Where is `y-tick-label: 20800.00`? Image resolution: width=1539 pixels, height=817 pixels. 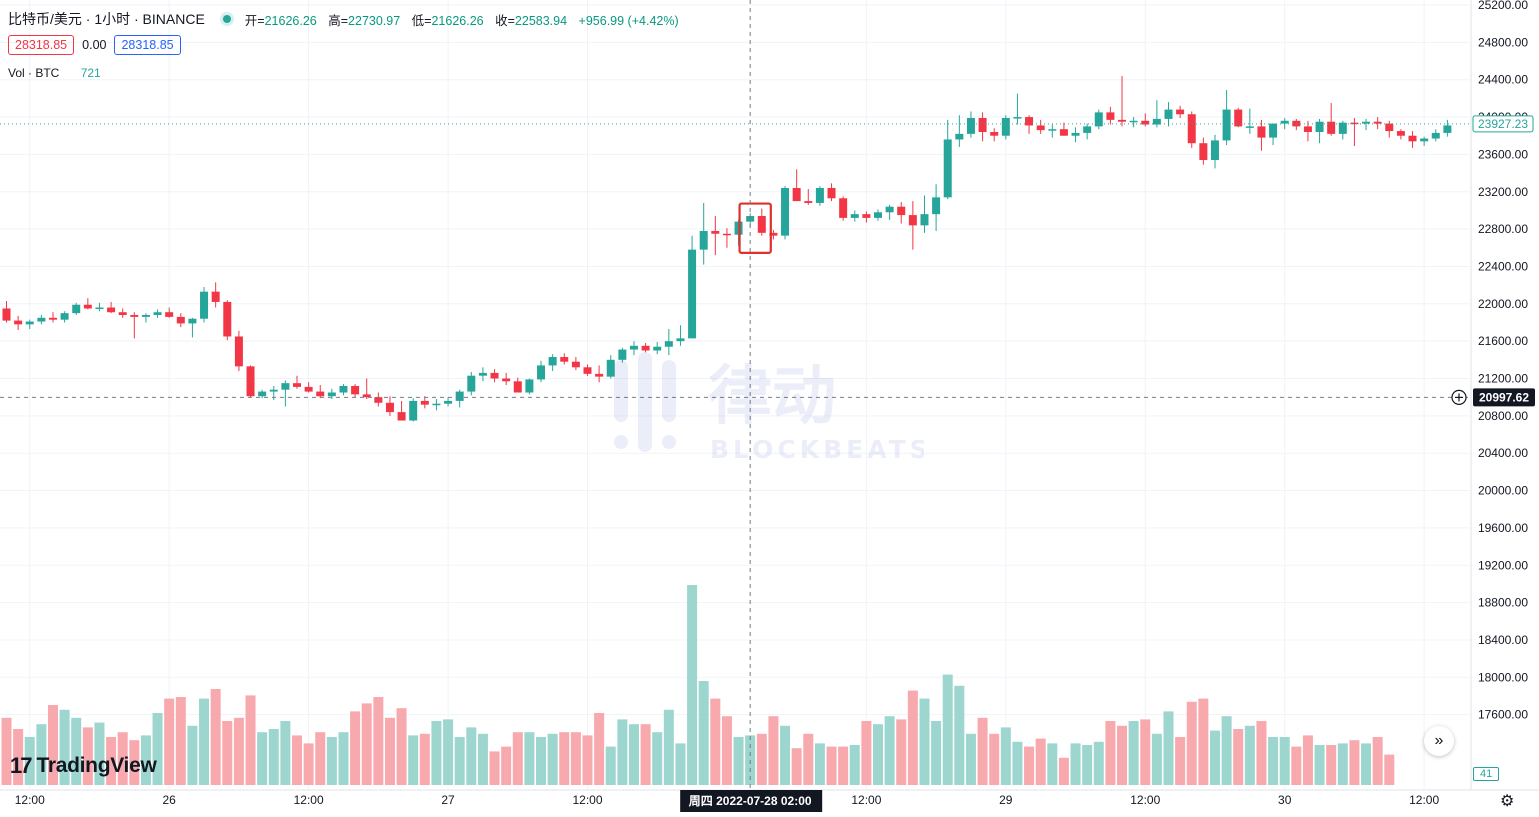
y-tick-label: 20800.00 is located at coordinates (1503, 416).